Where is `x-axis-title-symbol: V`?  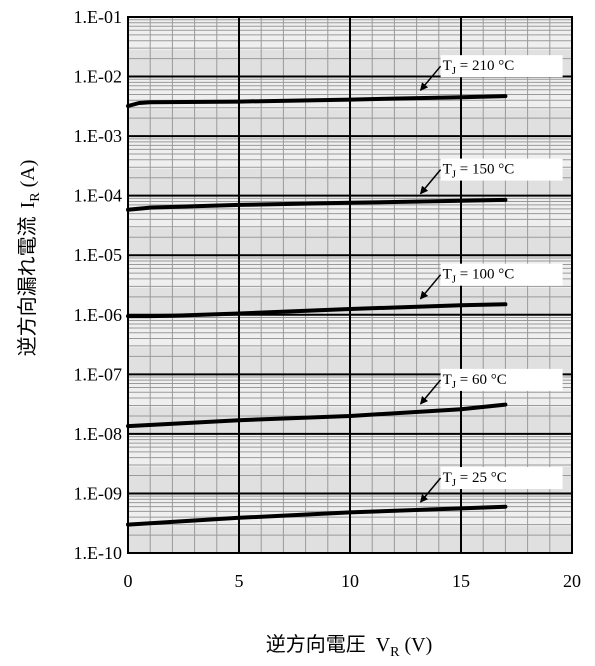
x-axis-title-symbol: V is located at coordinates (383, 645).